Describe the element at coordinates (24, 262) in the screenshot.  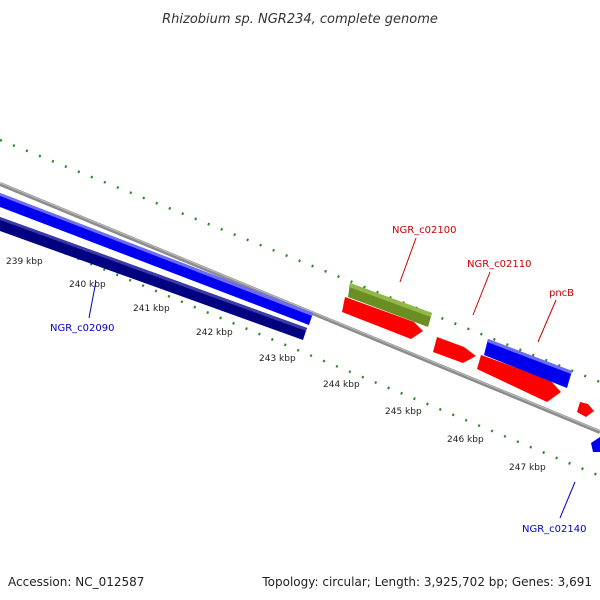
I see `tick-label: 239 kbp` at that location.